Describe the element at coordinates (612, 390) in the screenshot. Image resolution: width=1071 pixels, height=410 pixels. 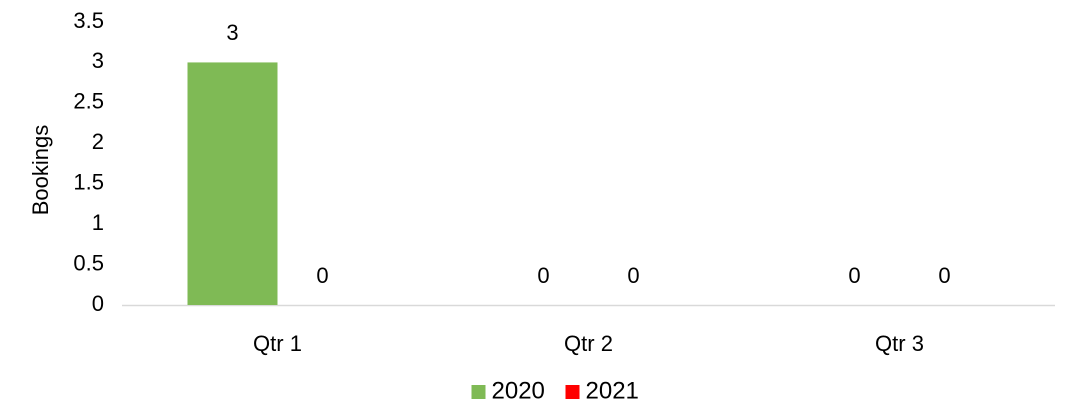
I see `legend-label: 2021` at that location.